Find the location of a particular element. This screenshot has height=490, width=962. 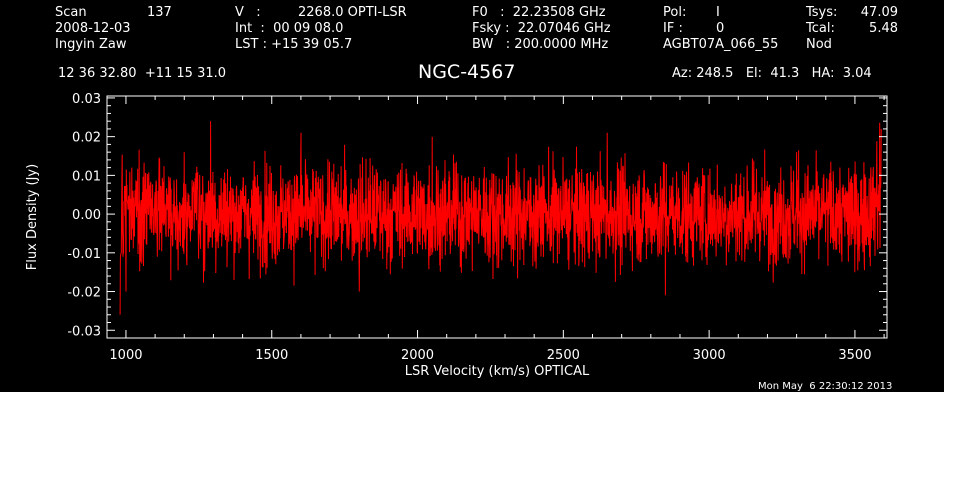

y-tick-label: 0.01 is located at coordinates (86, 176).